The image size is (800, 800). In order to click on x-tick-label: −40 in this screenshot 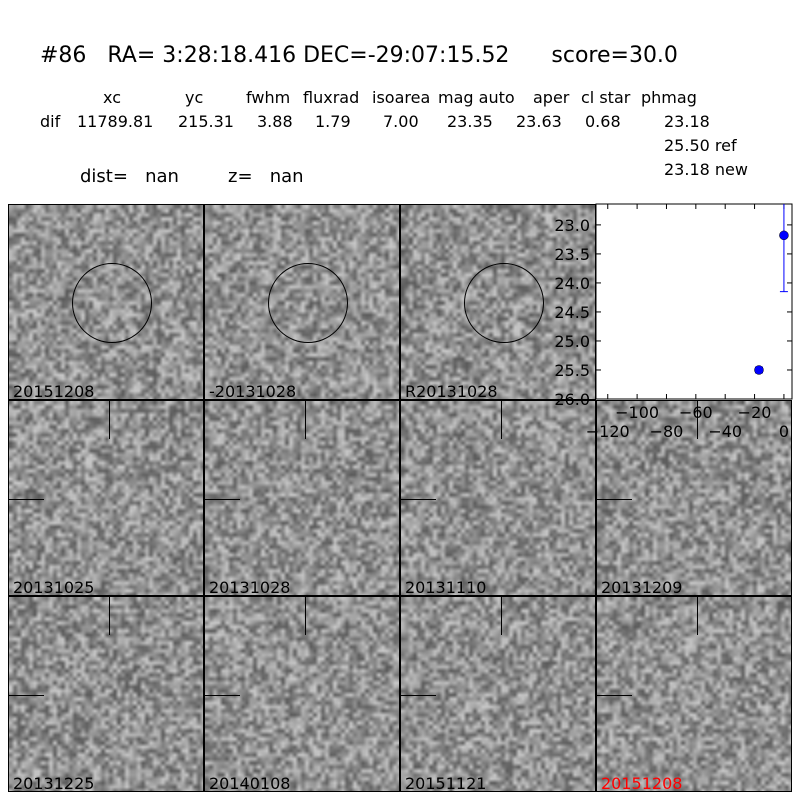, I will do `click(725, 431)`.